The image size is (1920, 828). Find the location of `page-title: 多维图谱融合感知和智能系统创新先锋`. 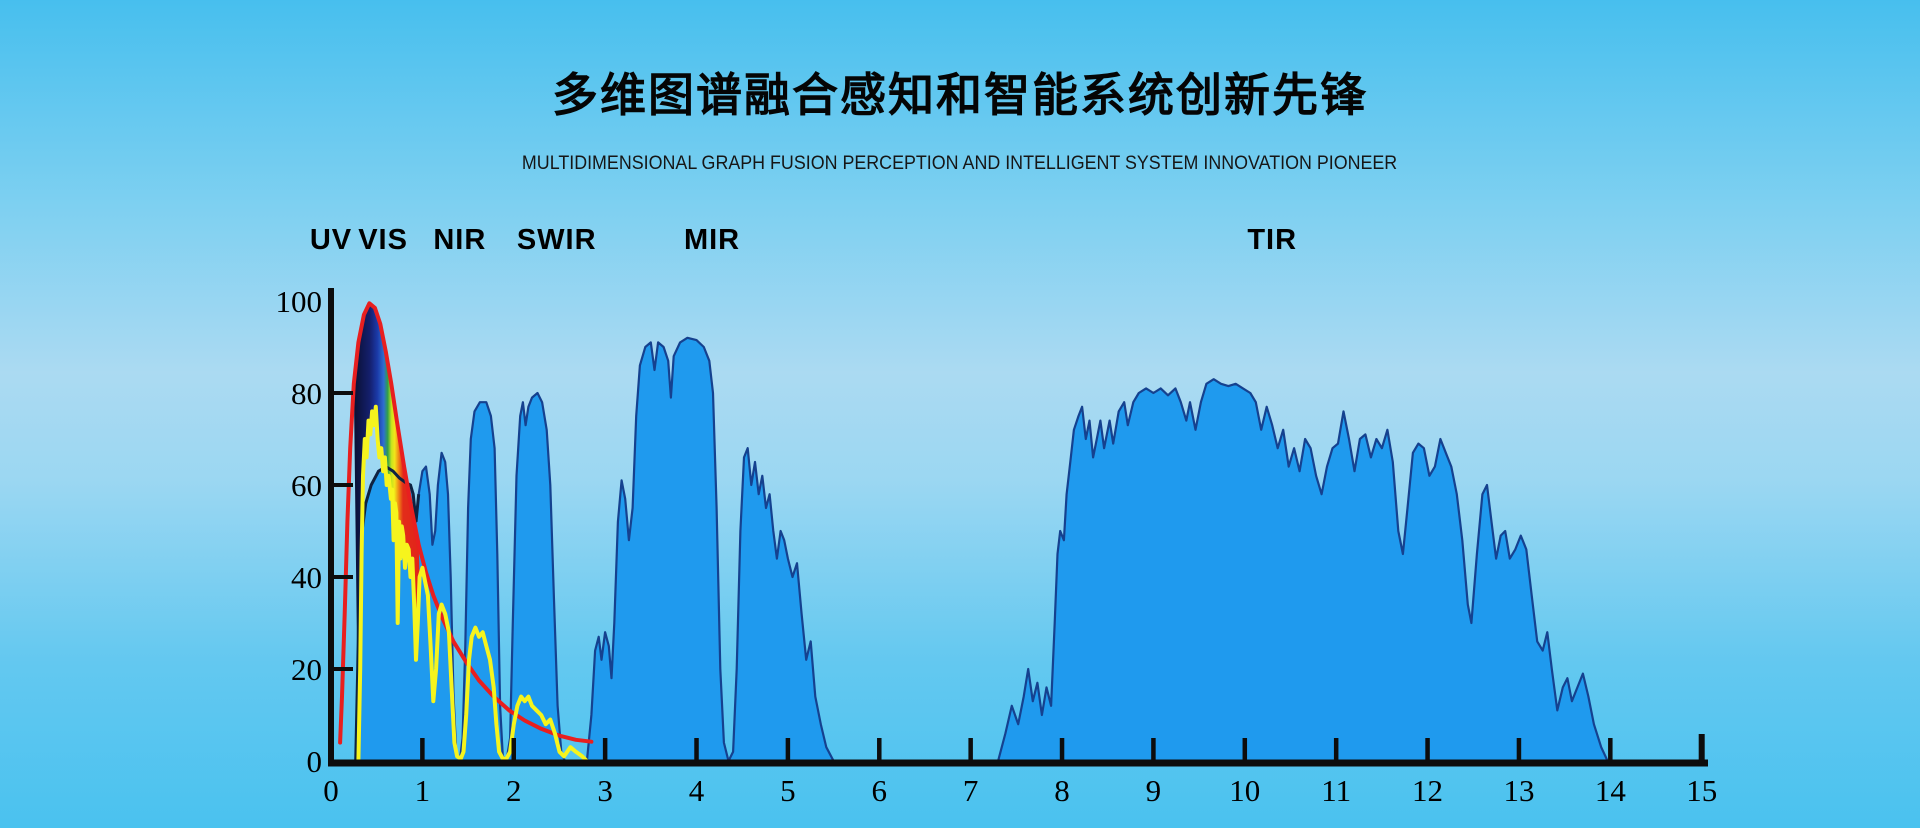

page-title: 多维图谱融合感知和智能系统创新先锋 is located at coordinates (960, 95).